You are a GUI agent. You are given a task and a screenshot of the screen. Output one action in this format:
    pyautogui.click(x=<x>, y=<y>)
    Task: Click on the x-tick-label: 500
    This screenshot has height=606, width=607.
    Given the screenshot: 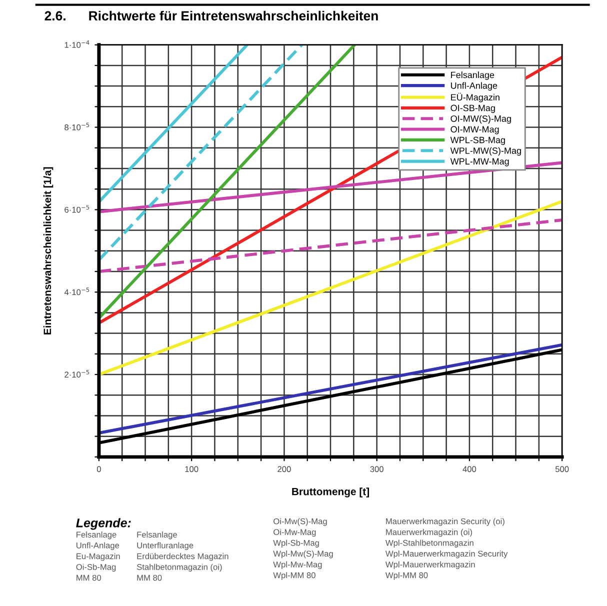 What is the action you would take?
    pyautogui.click(x=562, y=469)
    